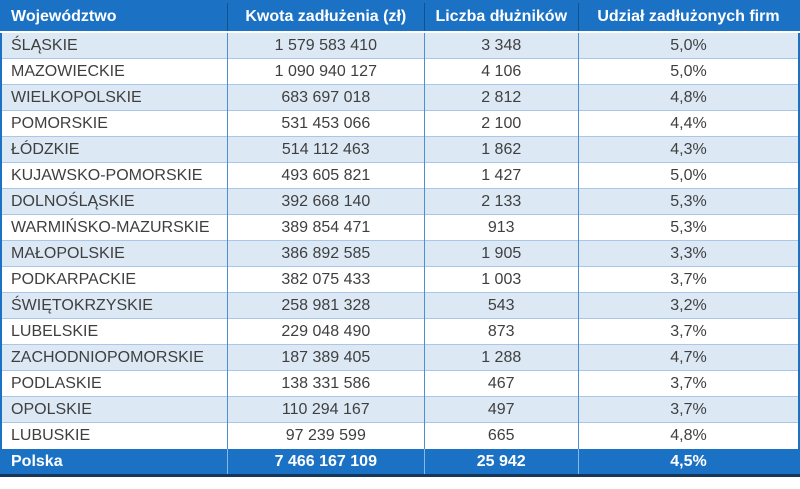 The width and height of the screenshot is (800, 489). What do you see at coordinates (326, 253) in the screenshot?
I see `value-cell: 386 892 585` at bounding box center [326, 253].